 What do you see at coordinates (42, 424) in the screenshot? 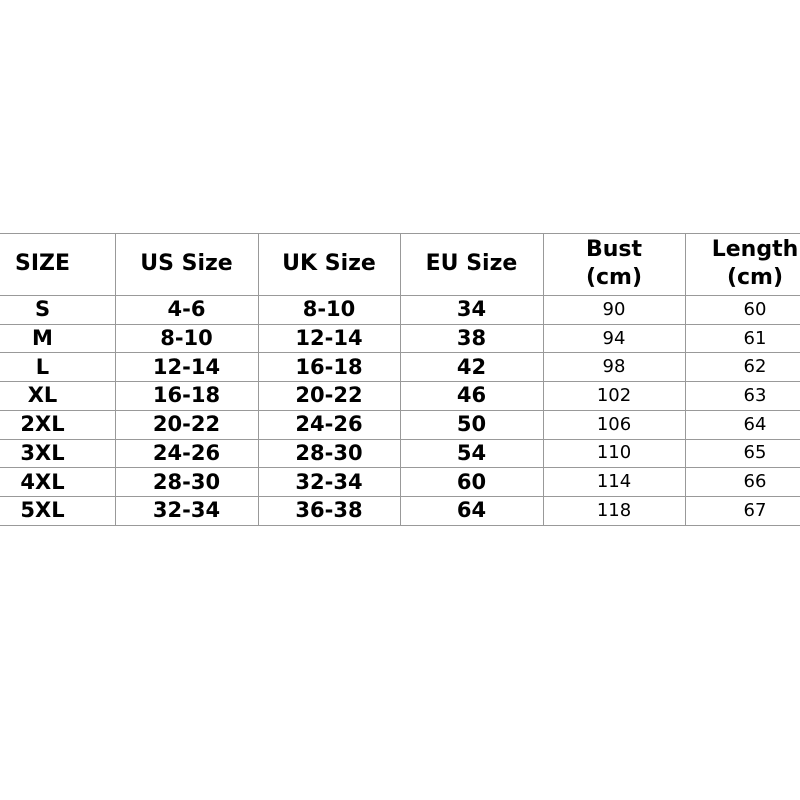
I see `table-cell: 2XL` at bounding box center [42, 424].